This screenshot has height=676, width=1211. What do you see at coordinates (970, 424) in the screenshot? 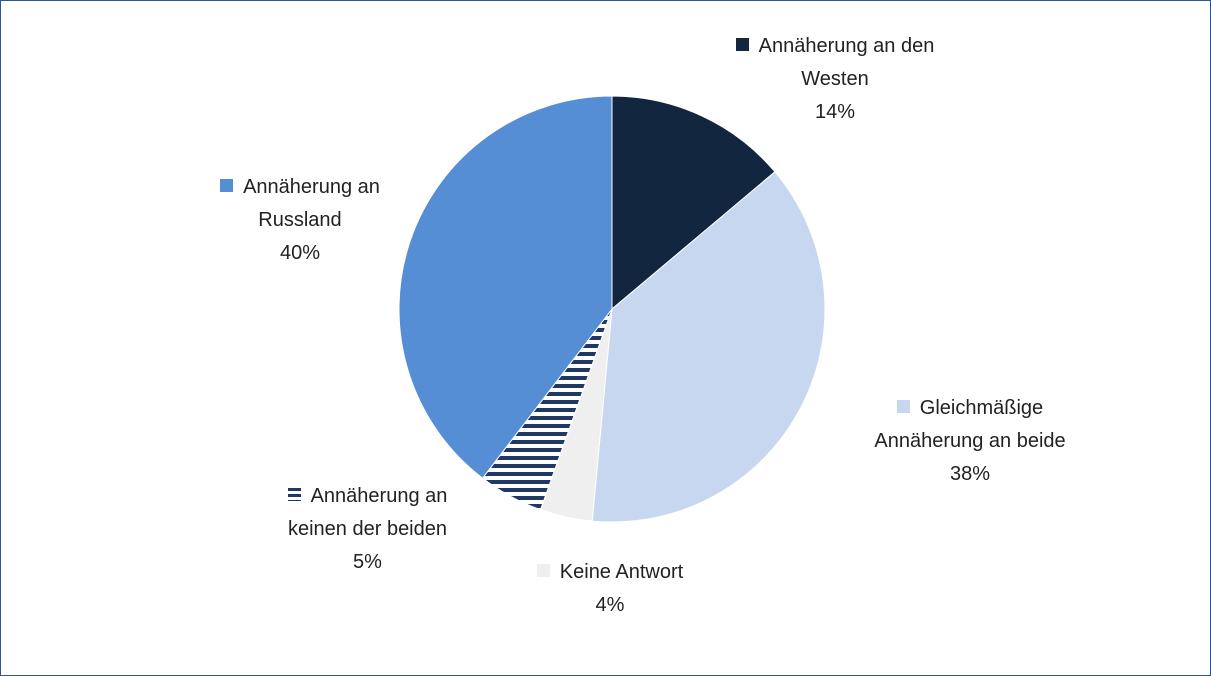
I see `legend-label: Gleichmäßige Annäherung an beide` at bounding box center [970, 424].